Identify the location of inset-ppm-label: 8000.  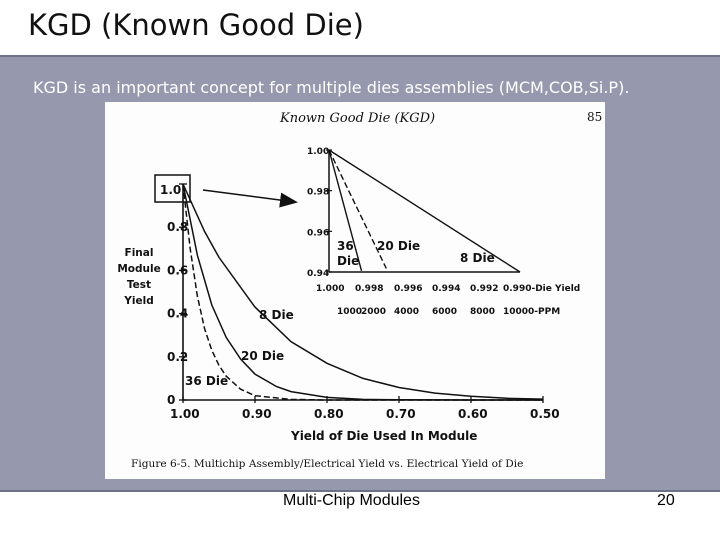
(482, 312).